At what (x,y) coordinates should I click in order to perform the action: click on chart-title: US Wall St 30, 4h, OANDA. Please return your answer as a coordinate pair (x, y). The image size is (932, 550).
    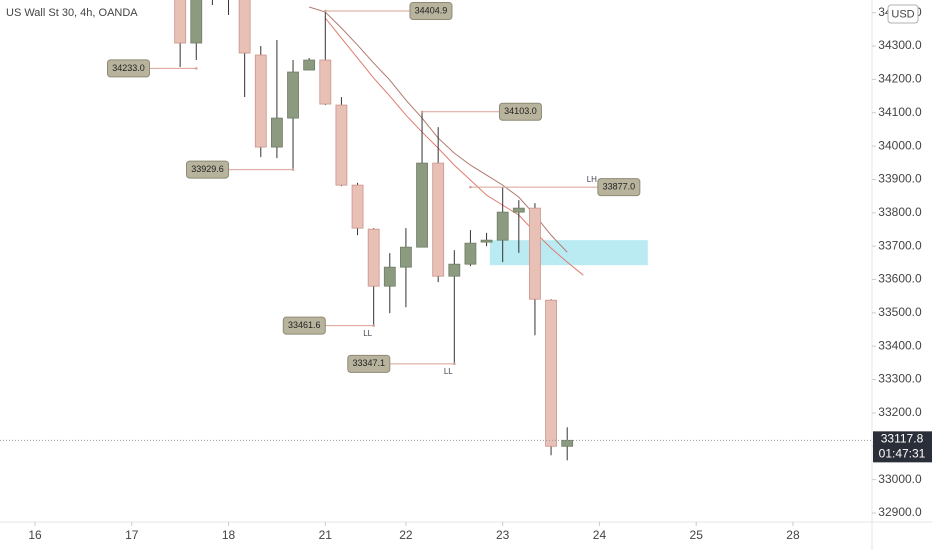
    Looking at the image, I should click on (72, 13).